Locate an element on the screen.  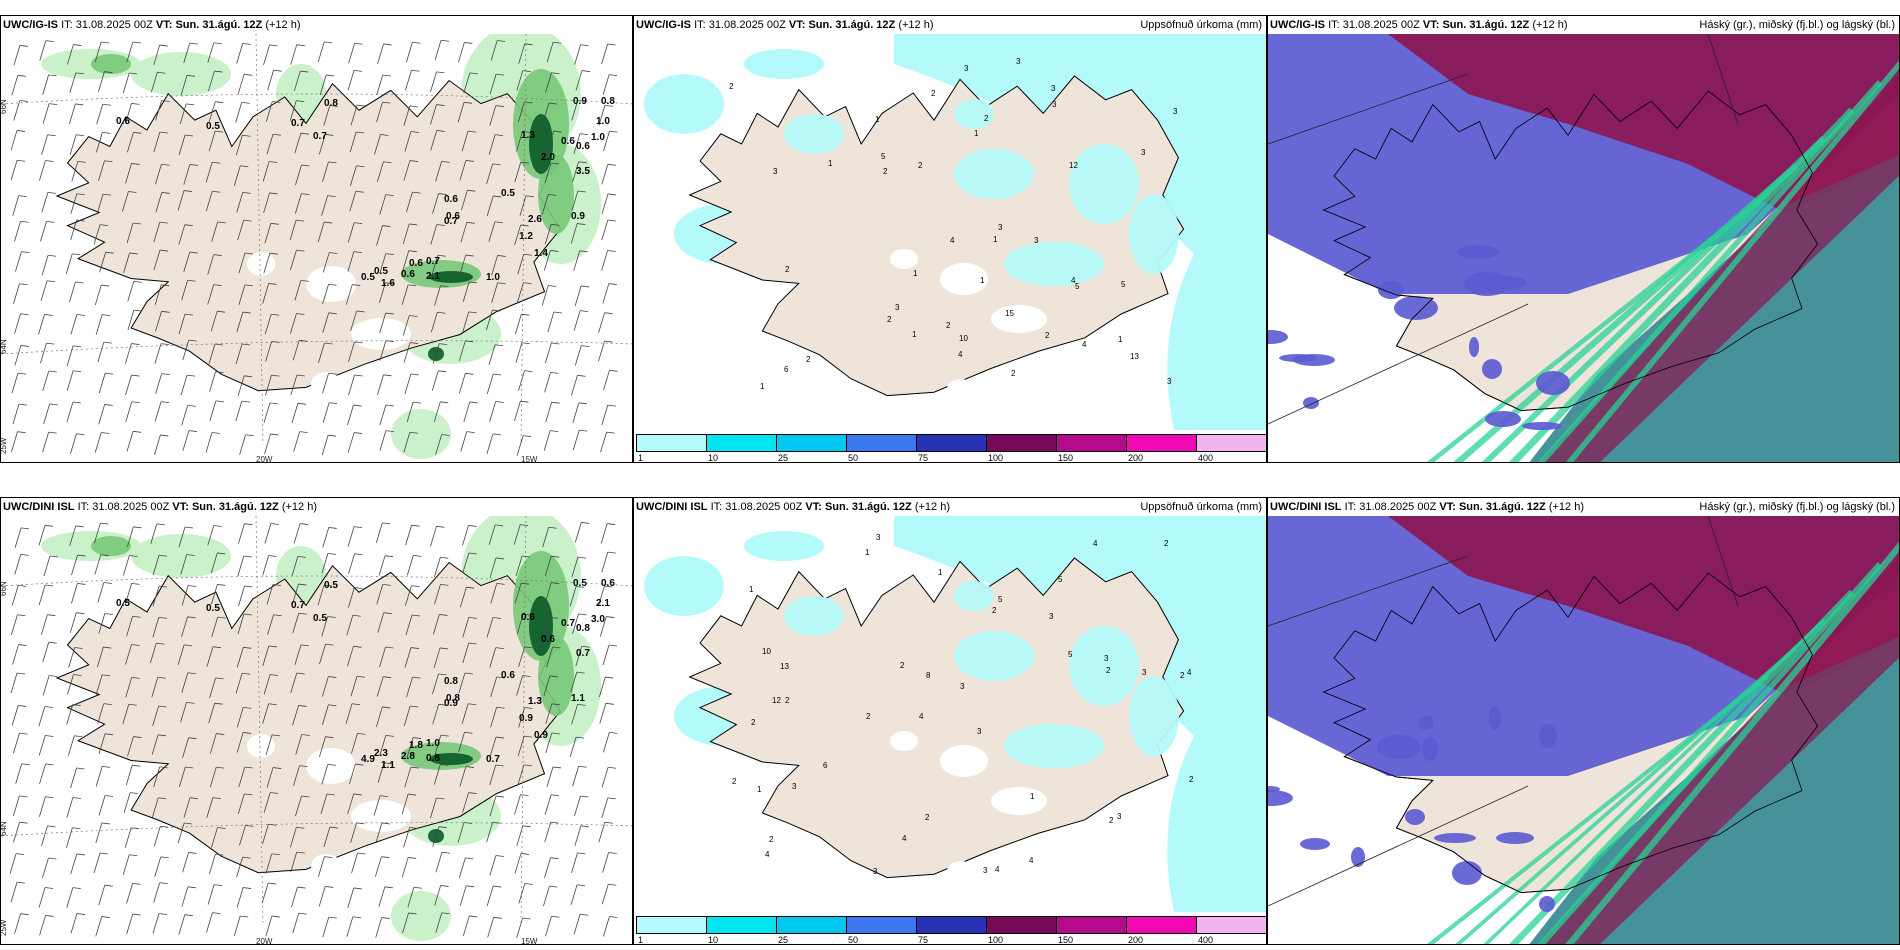
colorbar-tick-label: 100 is located at coordinates (996, 458).